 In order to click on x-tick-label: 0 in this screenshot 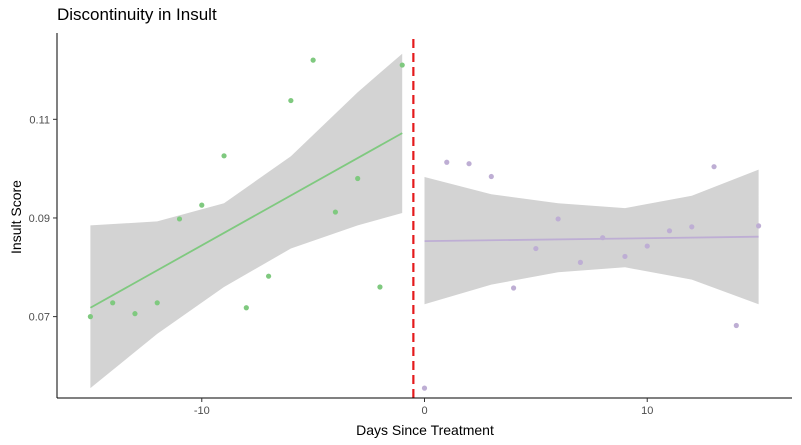, I will do `click(424, 411)`.